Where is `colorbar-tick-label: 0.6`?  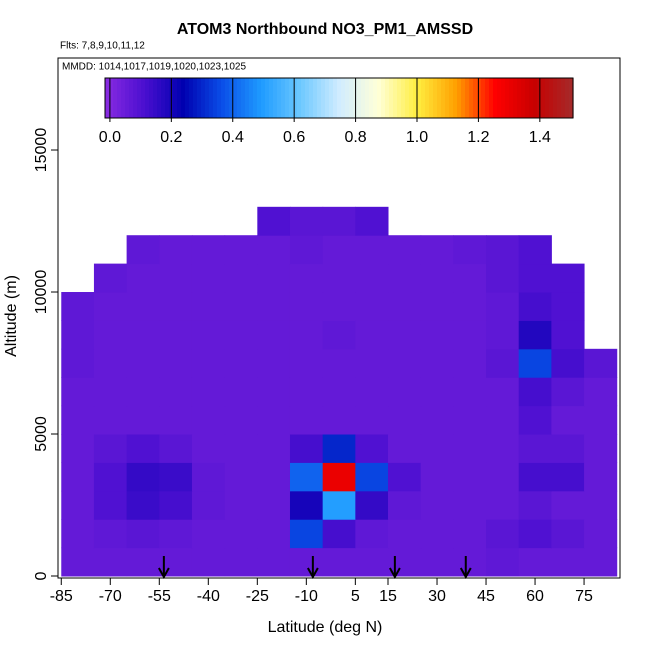
colorbar-tick-label: 0.6 is located at coordinates (294, 137).